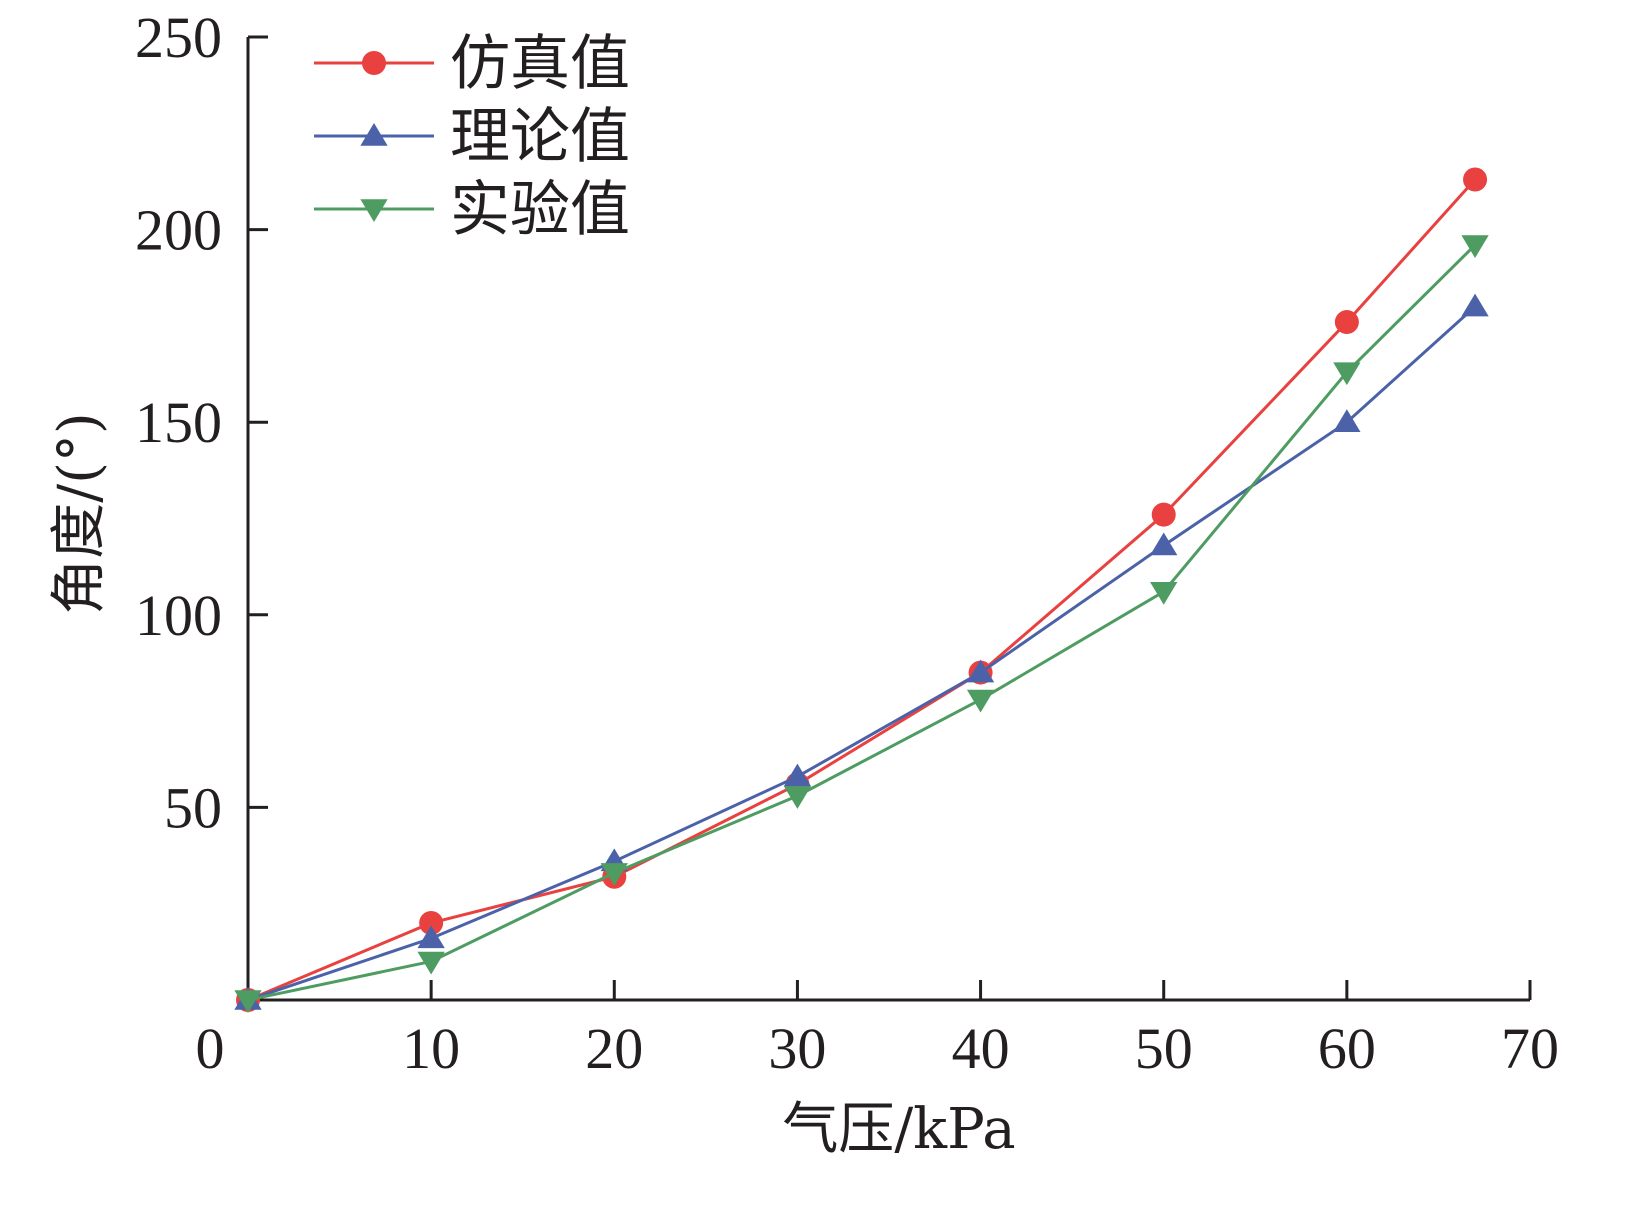 The image size is (1631, 1215). What do you see at coordinates (1347, 1048) in the screenshot?
I see `x-tick-label: 60` at bounding box center [1347, 1048].